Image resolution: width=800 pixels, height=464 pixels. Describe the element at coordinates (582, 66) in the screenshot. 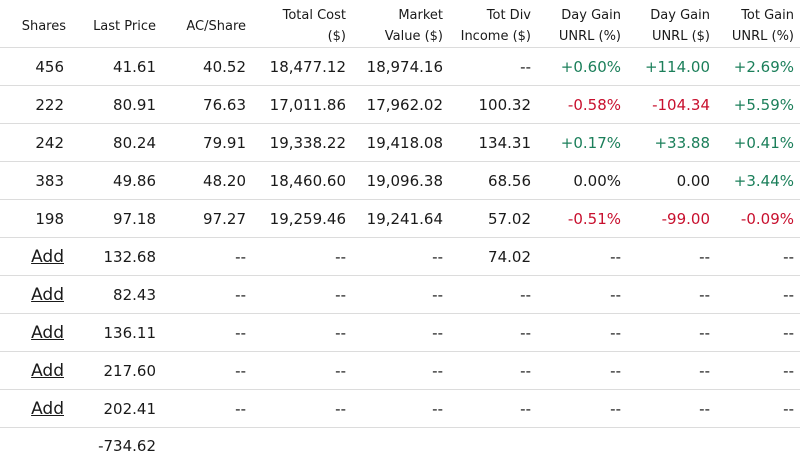

I see `day-gain-pct-cell: +0.60%` at that location.